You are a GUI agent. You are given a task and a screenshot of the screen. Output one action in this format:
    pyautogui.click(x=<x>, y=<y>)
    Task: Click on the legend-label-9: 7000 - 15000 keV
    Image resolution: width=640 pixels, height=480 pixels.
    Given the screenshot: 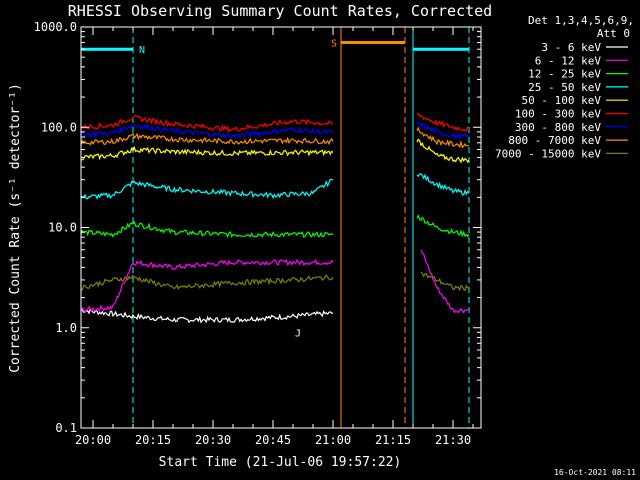 What is the action you would take?
    pyautogui.click(x=548, y=153)
    